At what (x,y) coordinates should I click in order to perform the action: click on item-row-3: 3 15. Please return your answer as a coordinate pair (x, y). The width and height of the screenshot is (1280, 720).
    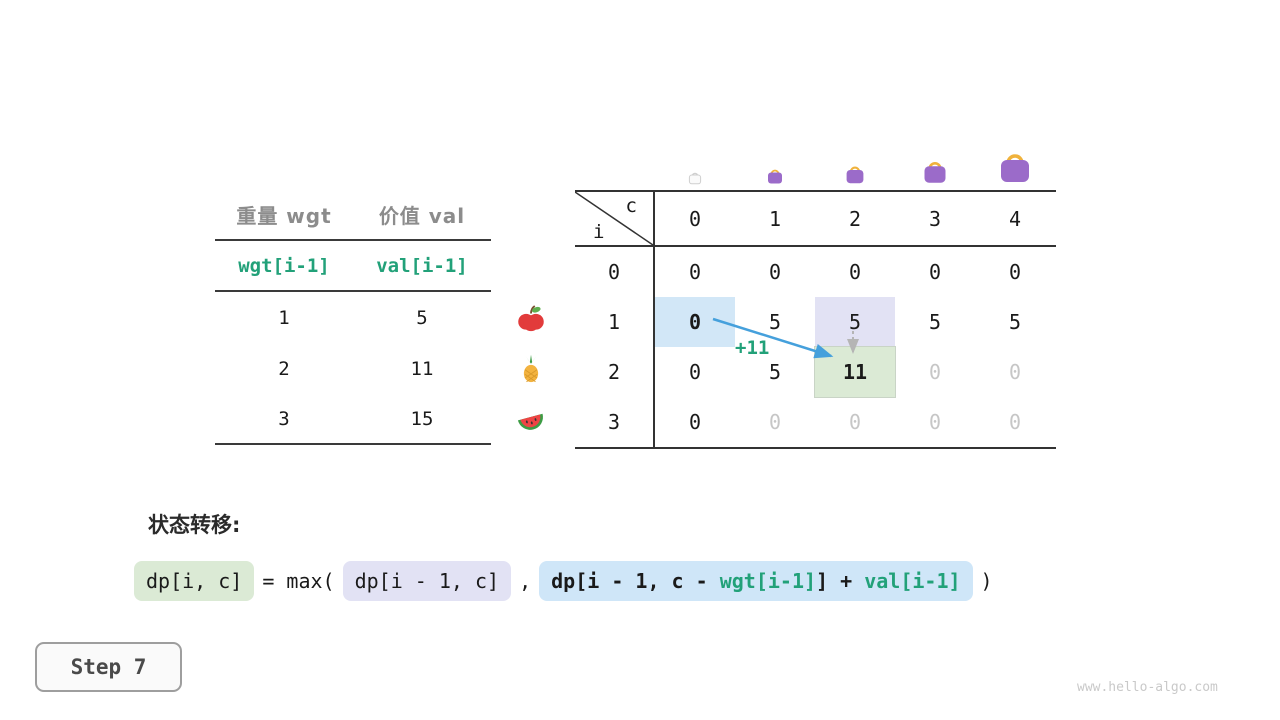
    Looking at the image, I should click on (353, 419).